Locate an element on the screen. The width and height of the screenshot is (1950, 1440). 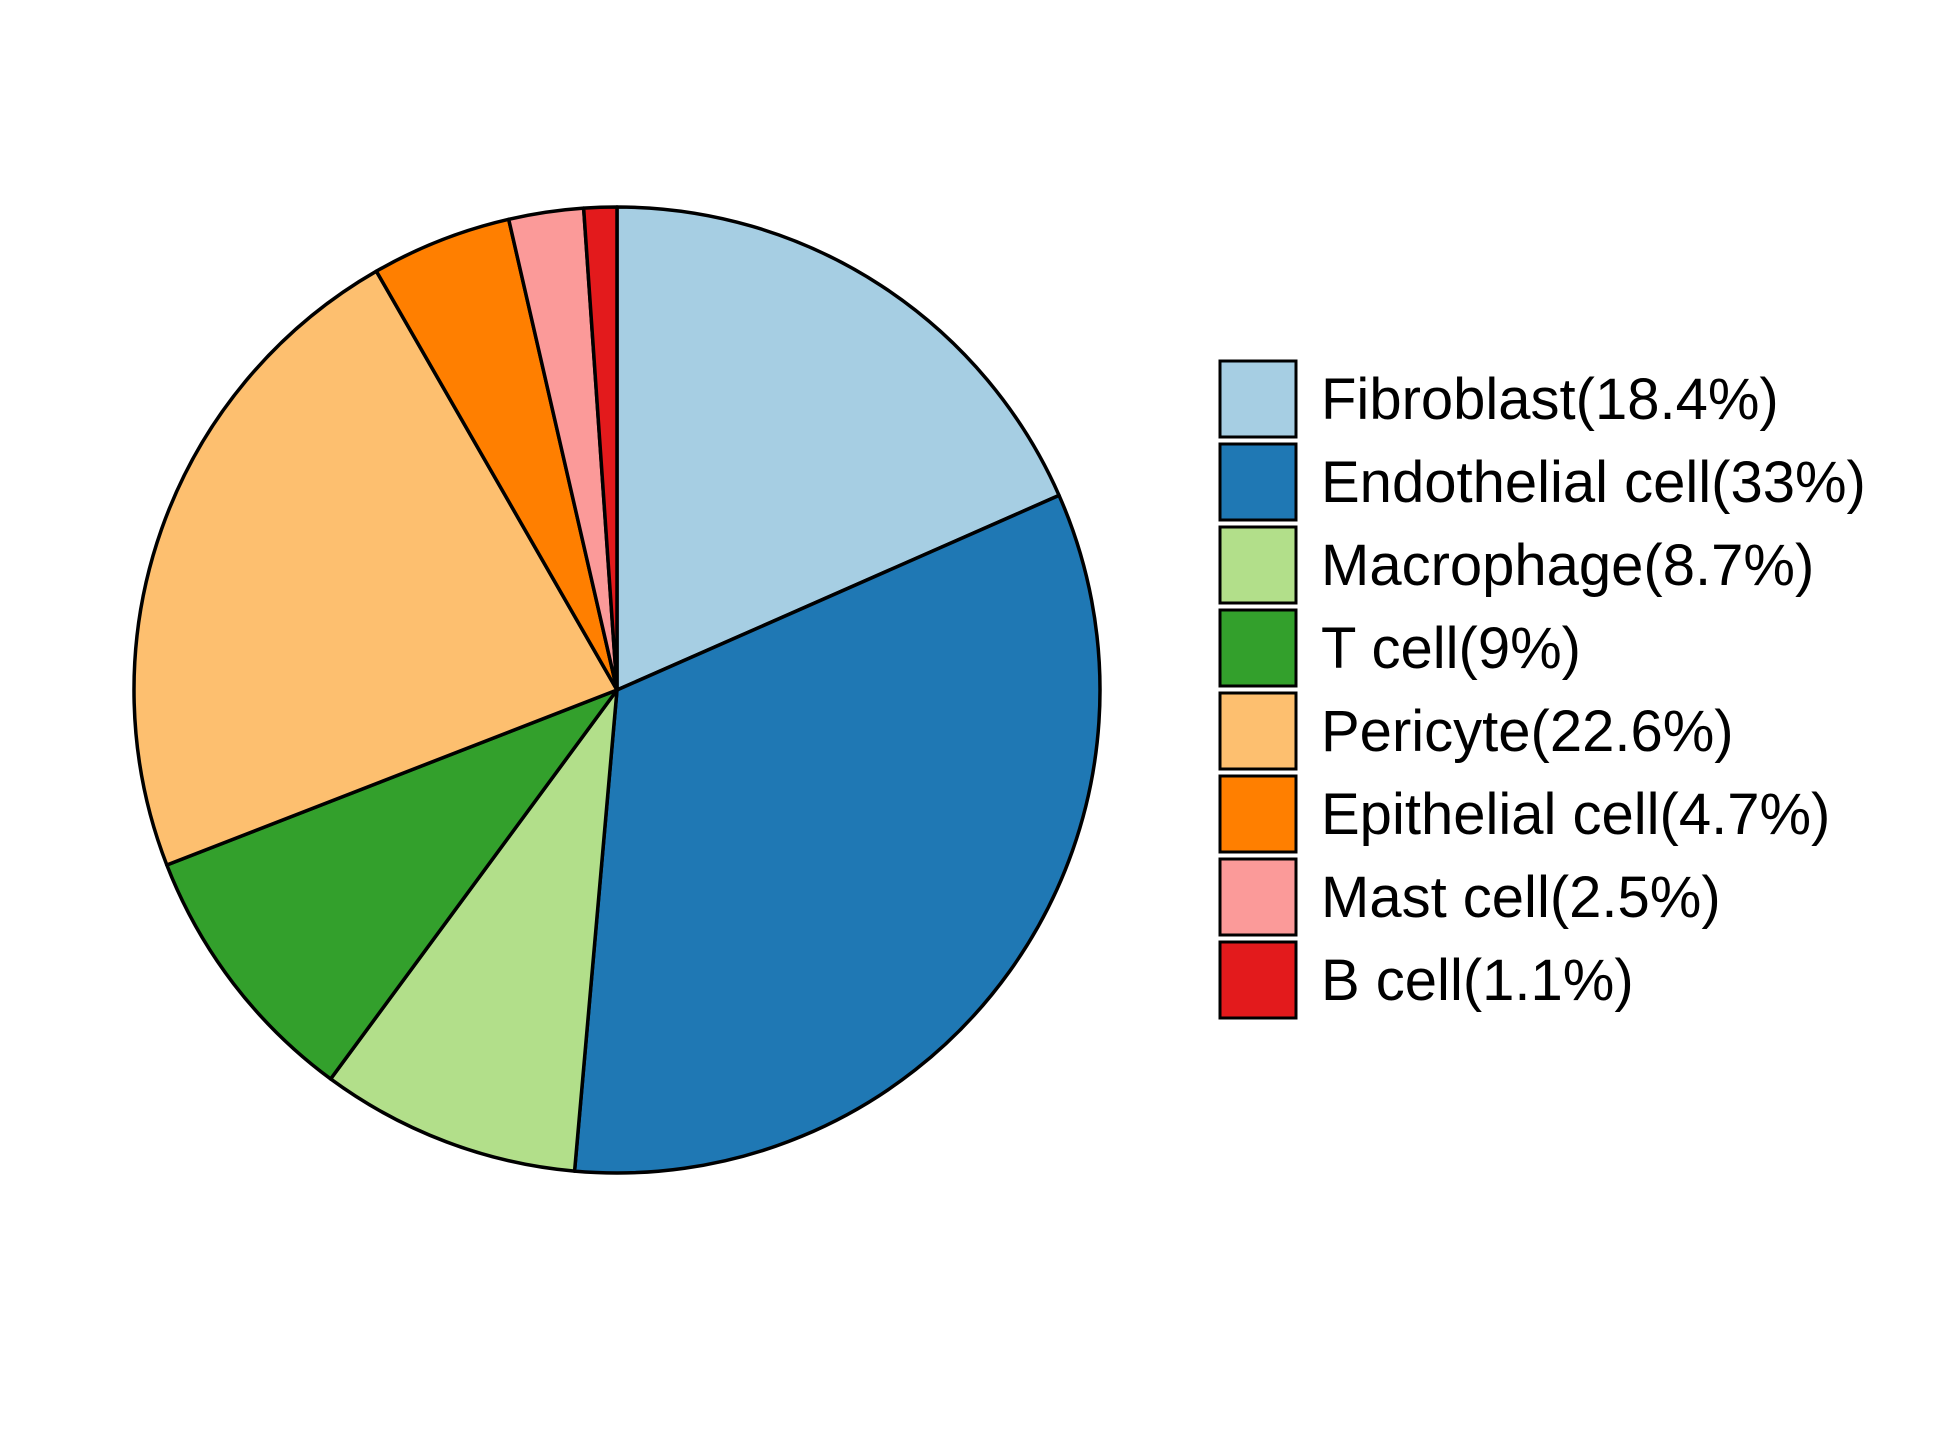
legend-label-mast-cell: Mast cell(2.5%) is located at coordinates (1521, 897).